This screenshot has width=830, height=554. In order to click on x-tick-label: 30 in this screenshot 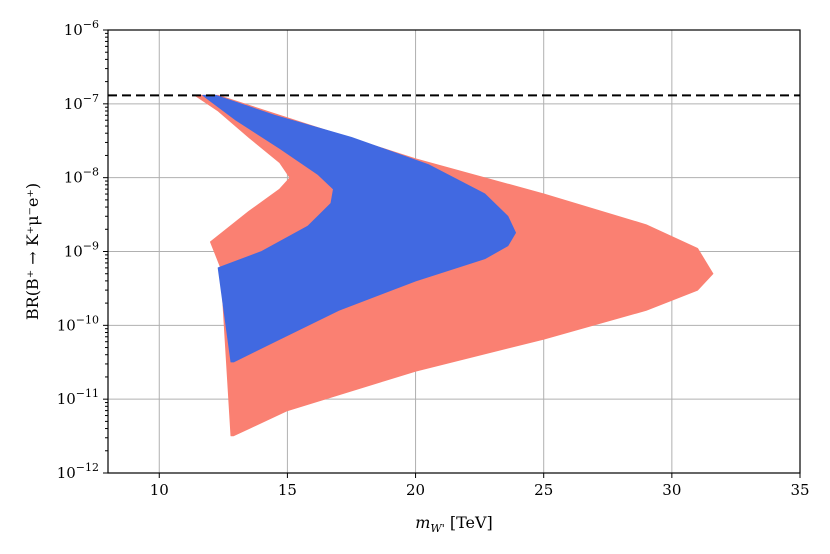, I will do `click(671, 490)`.